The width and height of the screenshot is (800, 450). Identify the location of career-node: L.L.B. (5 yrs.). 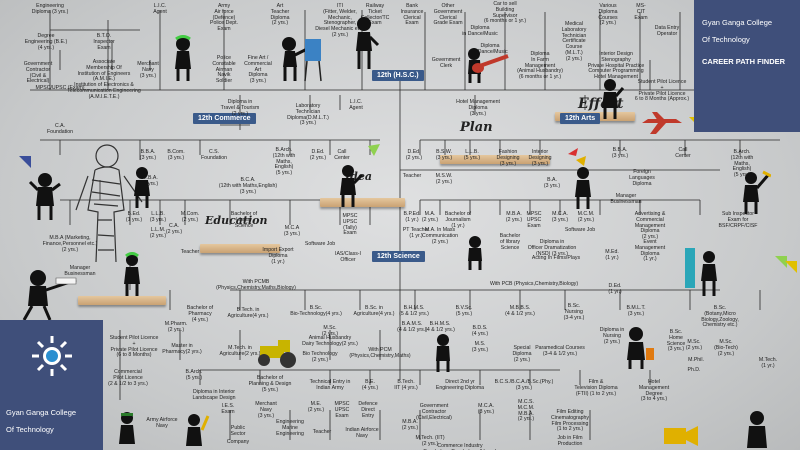
(472, 155).